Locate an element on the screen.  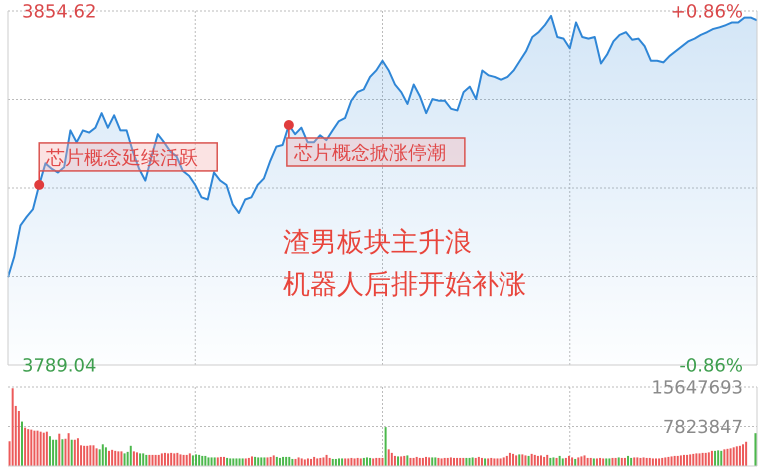
annotation: 渣男板块主升浪 is located at coordinates (377, 243).